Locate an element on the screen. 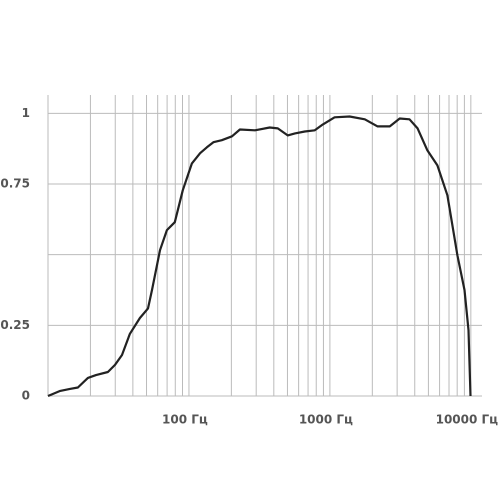 Image resolution: width=500 pixels, height=504 pixels. y-tick-label: 0.25 is located at coordinates (15, 325).